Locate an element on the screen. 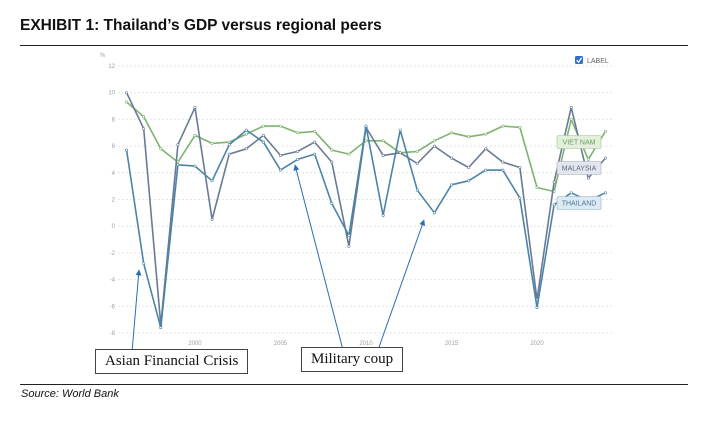 The height and width of the screenshot is (425, 708). afc-arrow is located at coordinates (136, 311).